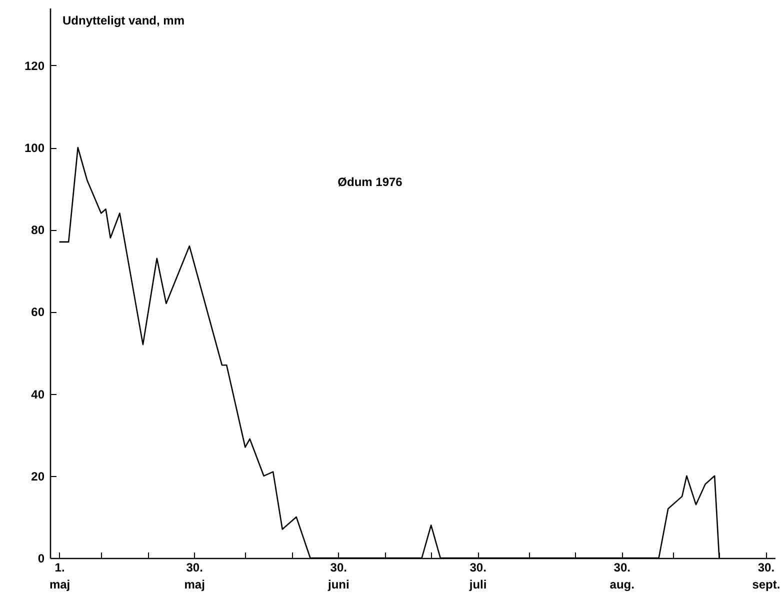 The image size is (782, 608). I want to click on x-tick-label: 30. juni, so click(338, 576).